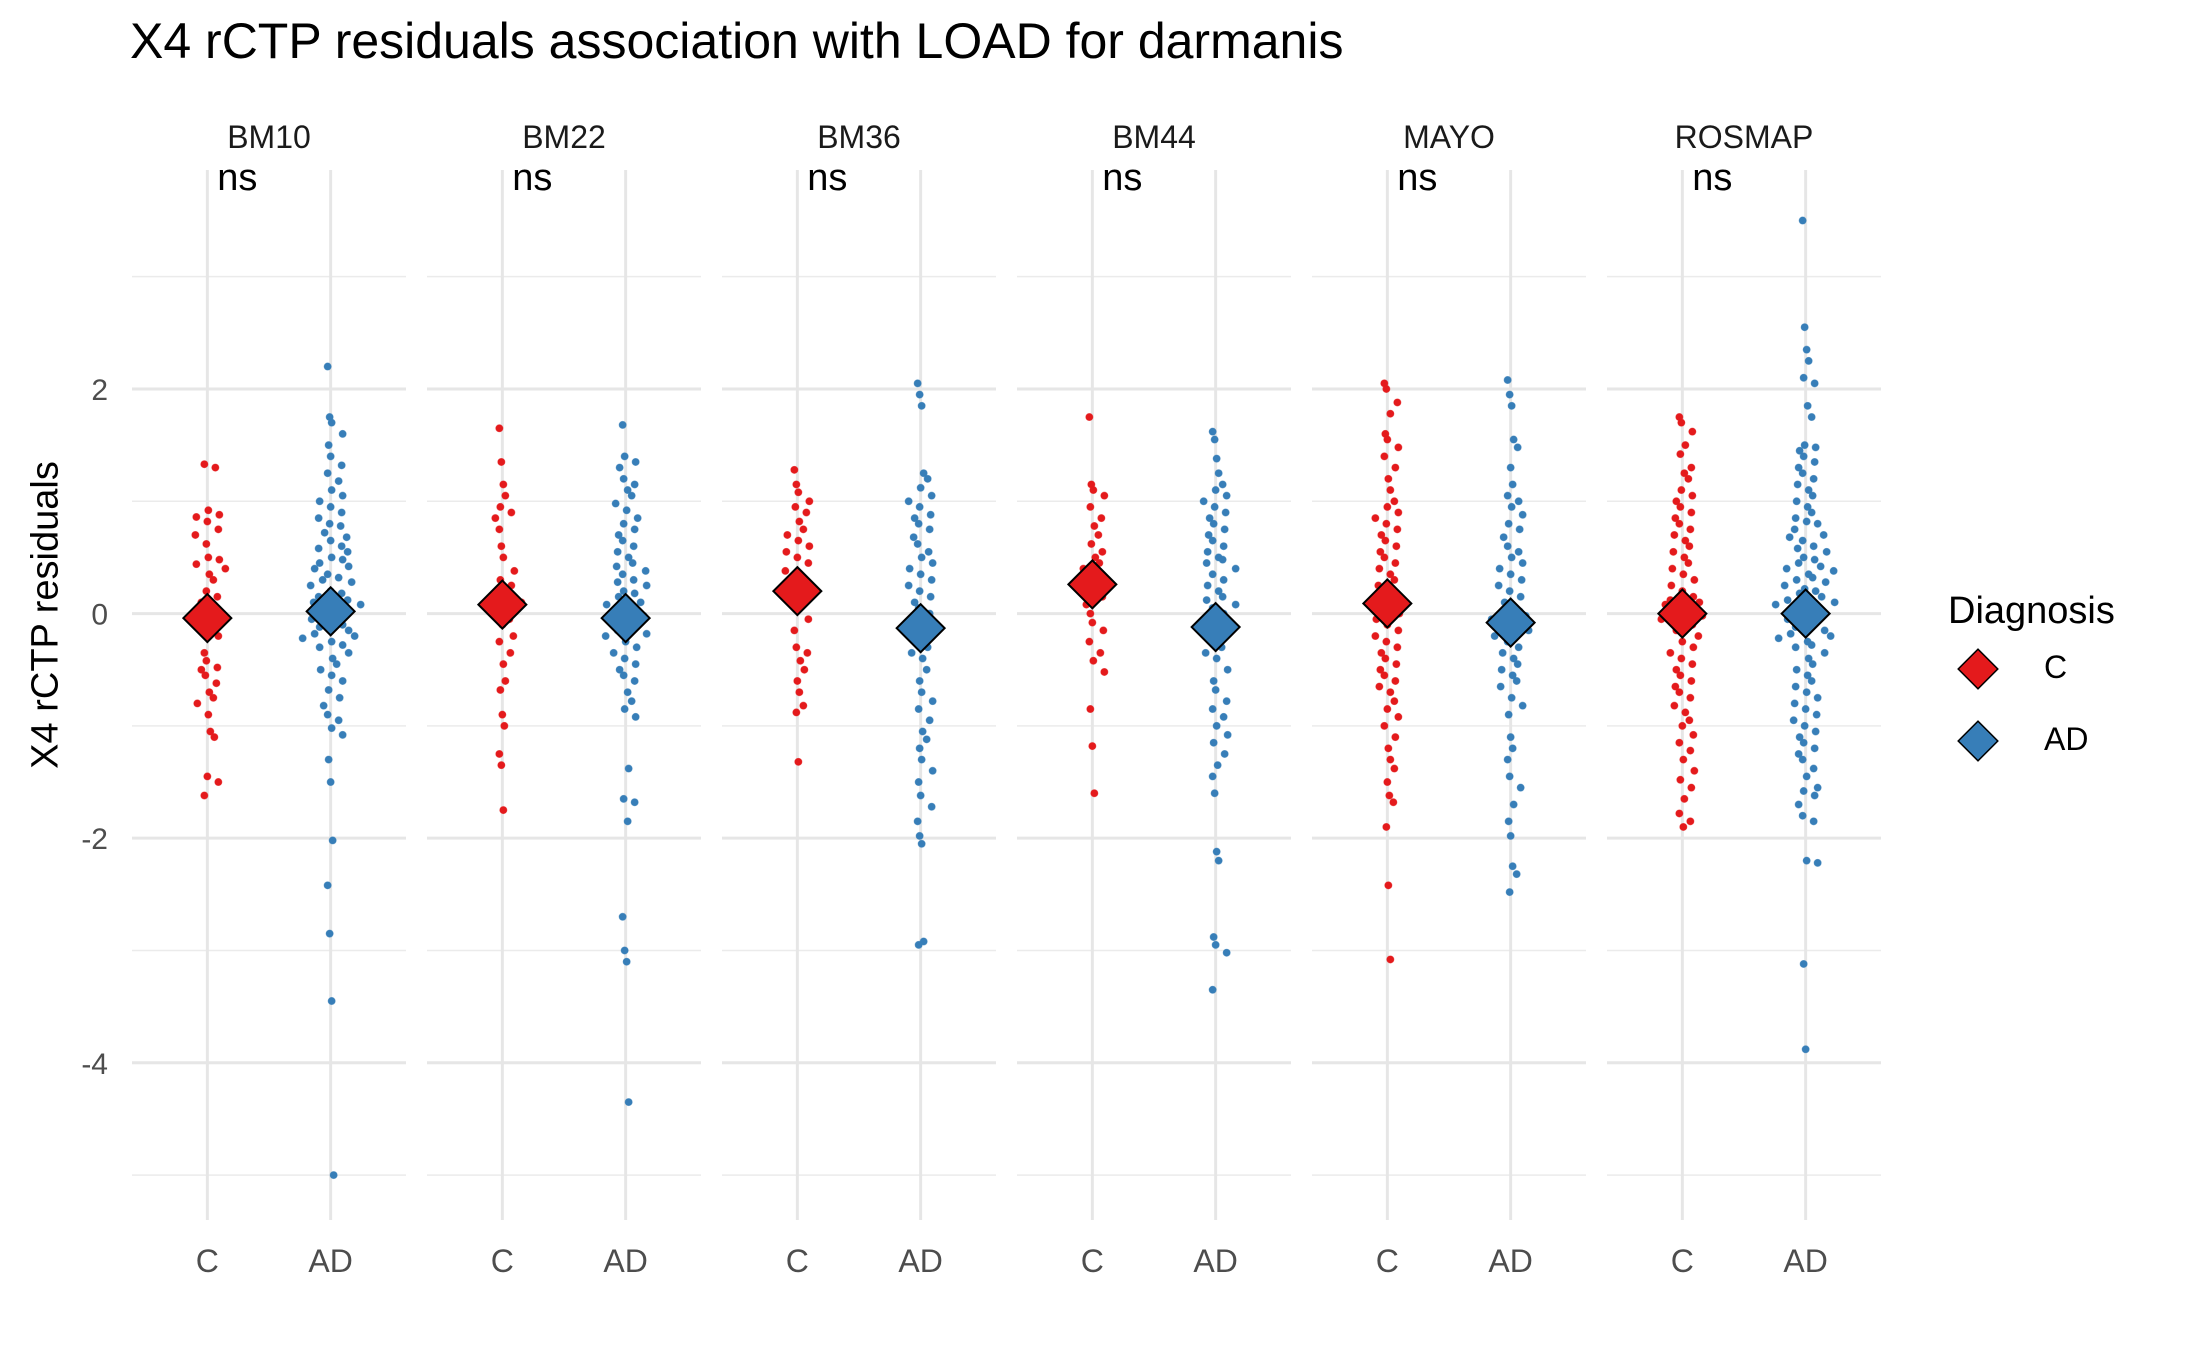  Describe the element at coordinates (1449, 137) in the screenshot. I see `facet-label: MAYO` at that location.